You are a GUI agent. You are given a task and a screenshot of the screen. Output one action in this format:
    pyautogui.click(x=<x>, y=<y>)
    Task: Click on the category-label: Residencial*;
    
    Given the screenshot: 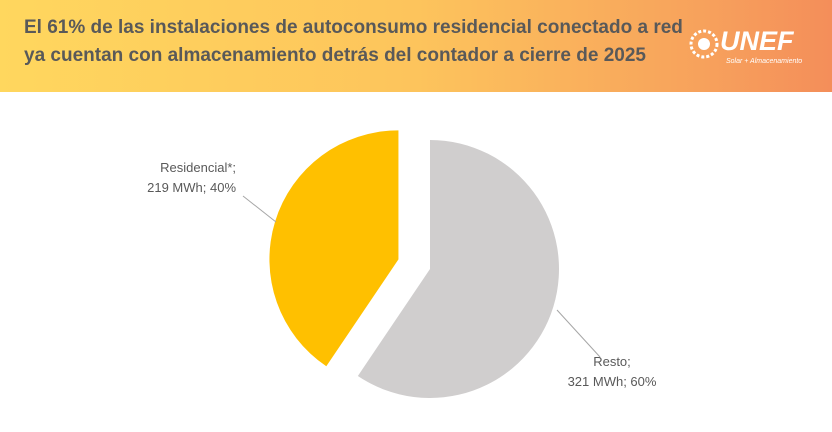 What is the action you would take?
    pyautogui.click(x=198, y=167)
    